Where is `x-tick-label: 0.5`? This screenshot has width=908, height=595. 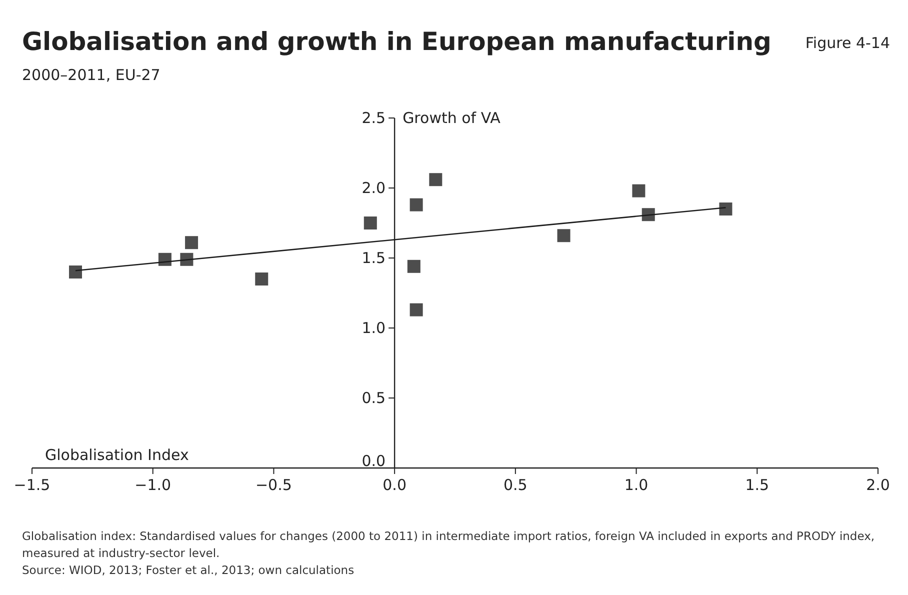
x-tick-label: 0.5 is located at coordinates (516, 485).